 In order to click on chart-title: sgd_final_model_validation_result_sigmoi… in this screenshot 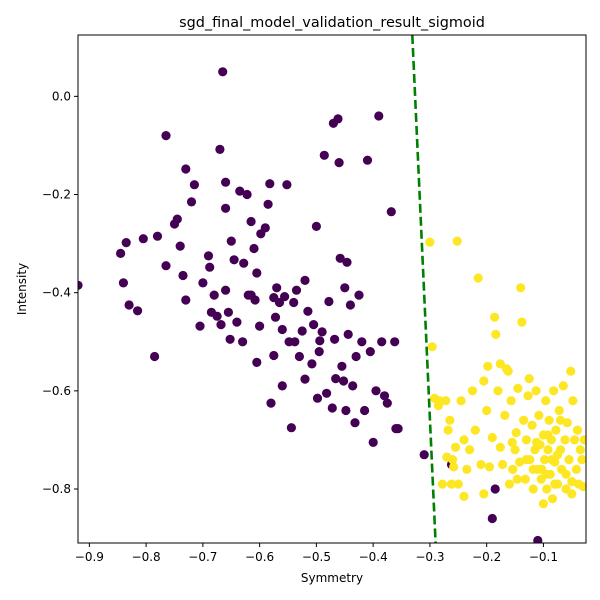, I will do `click(332, 23)`.